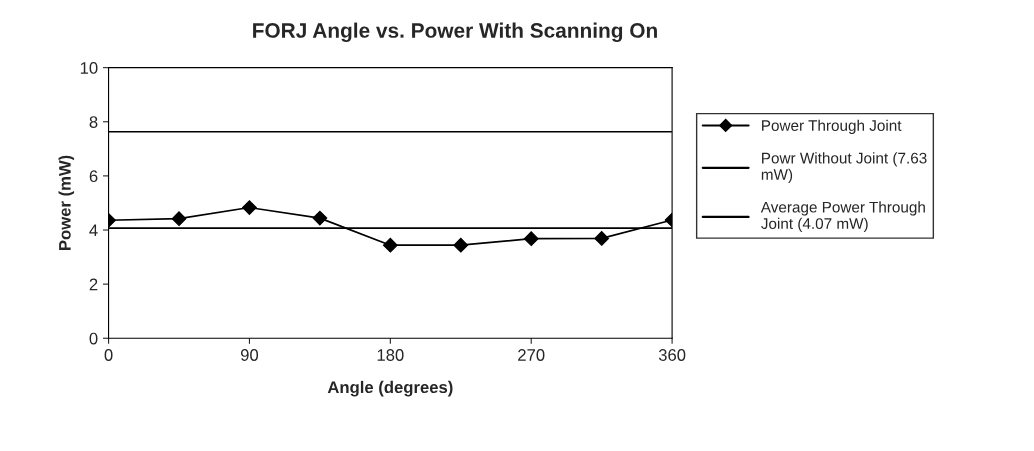 The height and width of the screenshot is (451, 1034). I want to click on legend-label: Powr Without Joint (7.63 mW), so click(844, 167).